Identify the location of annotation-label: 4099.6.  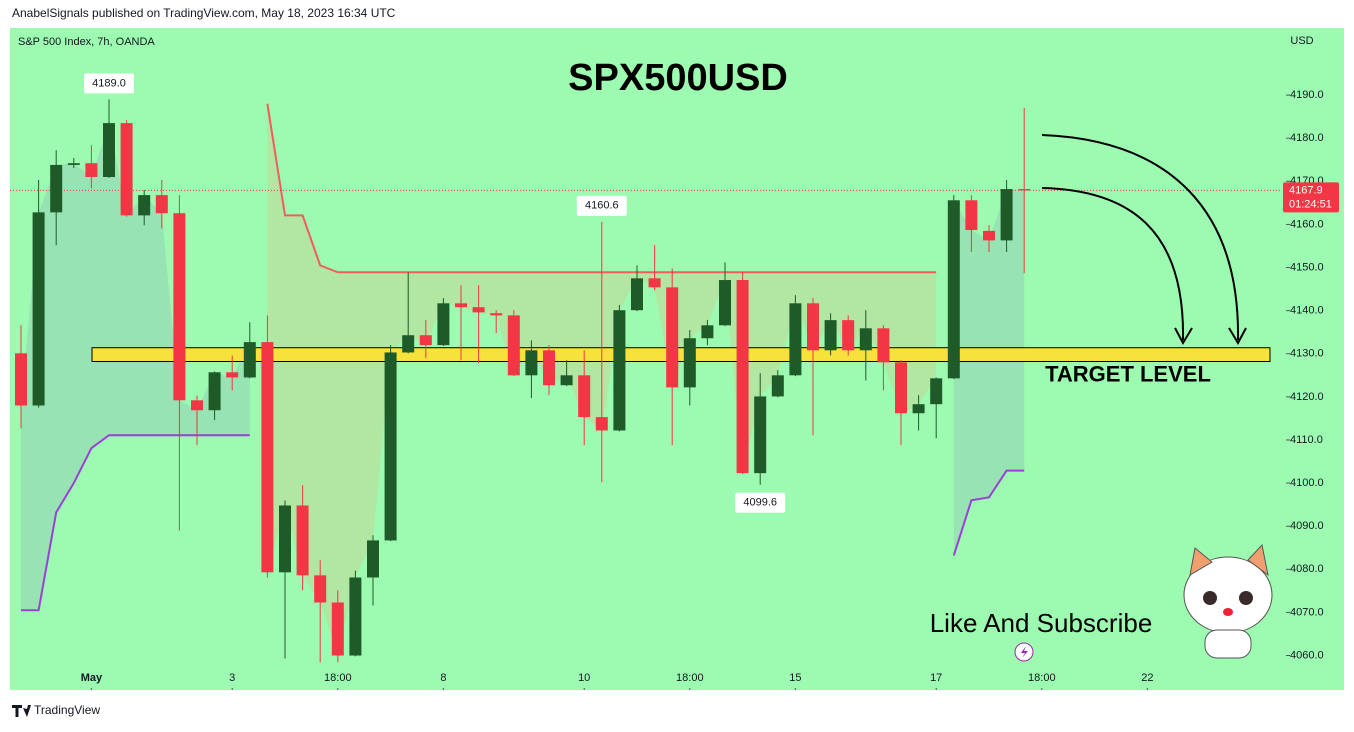
(760, 503).